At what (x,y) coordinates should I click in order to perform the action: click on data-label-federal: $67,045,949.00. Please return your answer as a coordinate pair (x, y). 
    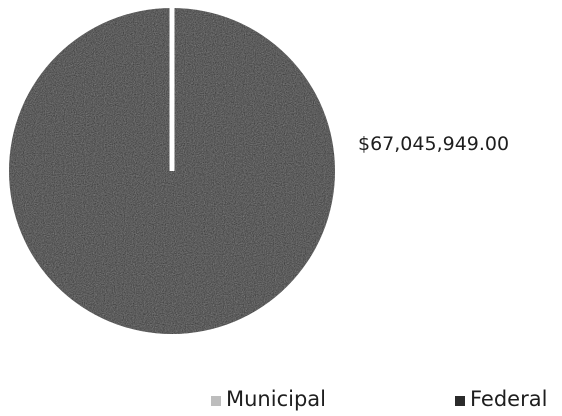
    Looking at the image, I should click on (433, 144).